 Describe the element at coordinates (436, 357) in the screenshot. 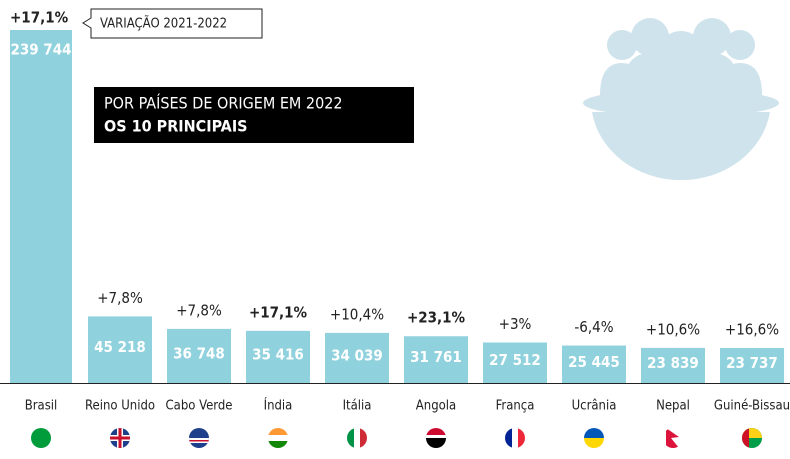

I see `value-label: 31 761` at that location.